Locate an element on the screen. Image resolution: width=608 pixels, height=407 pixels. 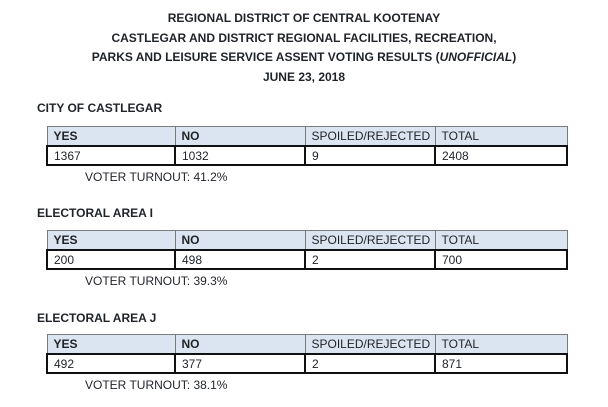
header-line-service-2-close: ) is located at coordinates (514, 57).